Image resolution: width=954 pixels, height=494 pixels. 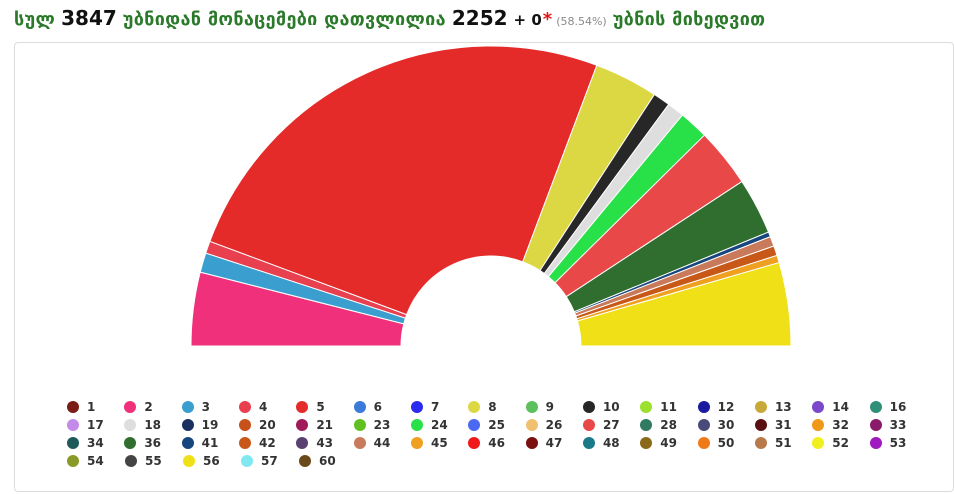 I want to click on legend-item-5: 5, so click(x=324, y=407).